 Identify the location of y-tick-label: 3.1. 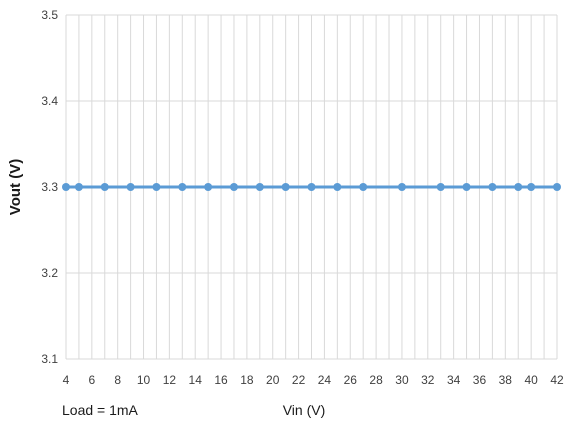
(49, 359).